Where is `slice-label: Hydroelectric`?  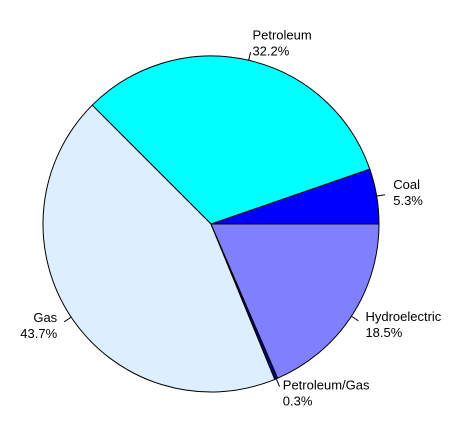 slice-label: Hydroelectric is located at coordinates (403, 316).